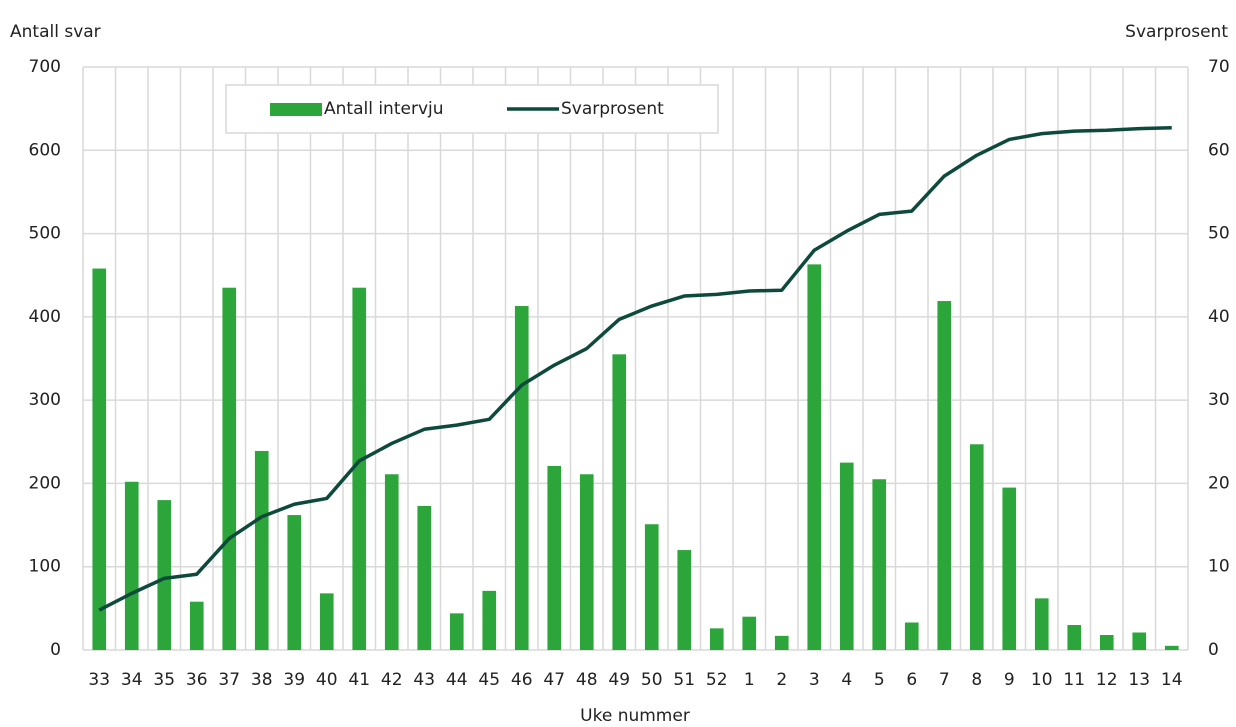 Image resolution: width=1236 pixels, height=727 pixels. What do you see at coordinates (717, 680) in the screenshot?
I see `x-tick-label: 52` at bounding box center [717, 680].